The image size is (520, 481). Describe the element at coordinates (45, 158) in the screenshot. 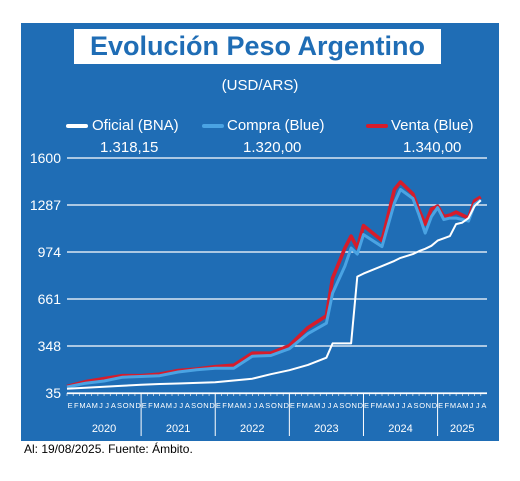

I see `y-tick-label: 1600` at that location.